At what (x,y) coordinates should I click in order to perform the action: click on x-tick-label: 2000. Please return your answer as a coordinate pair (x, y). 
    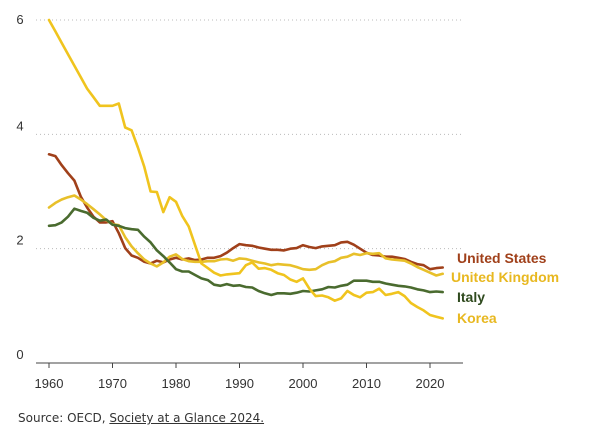
    Looking at the image, I should click on (303, 383).